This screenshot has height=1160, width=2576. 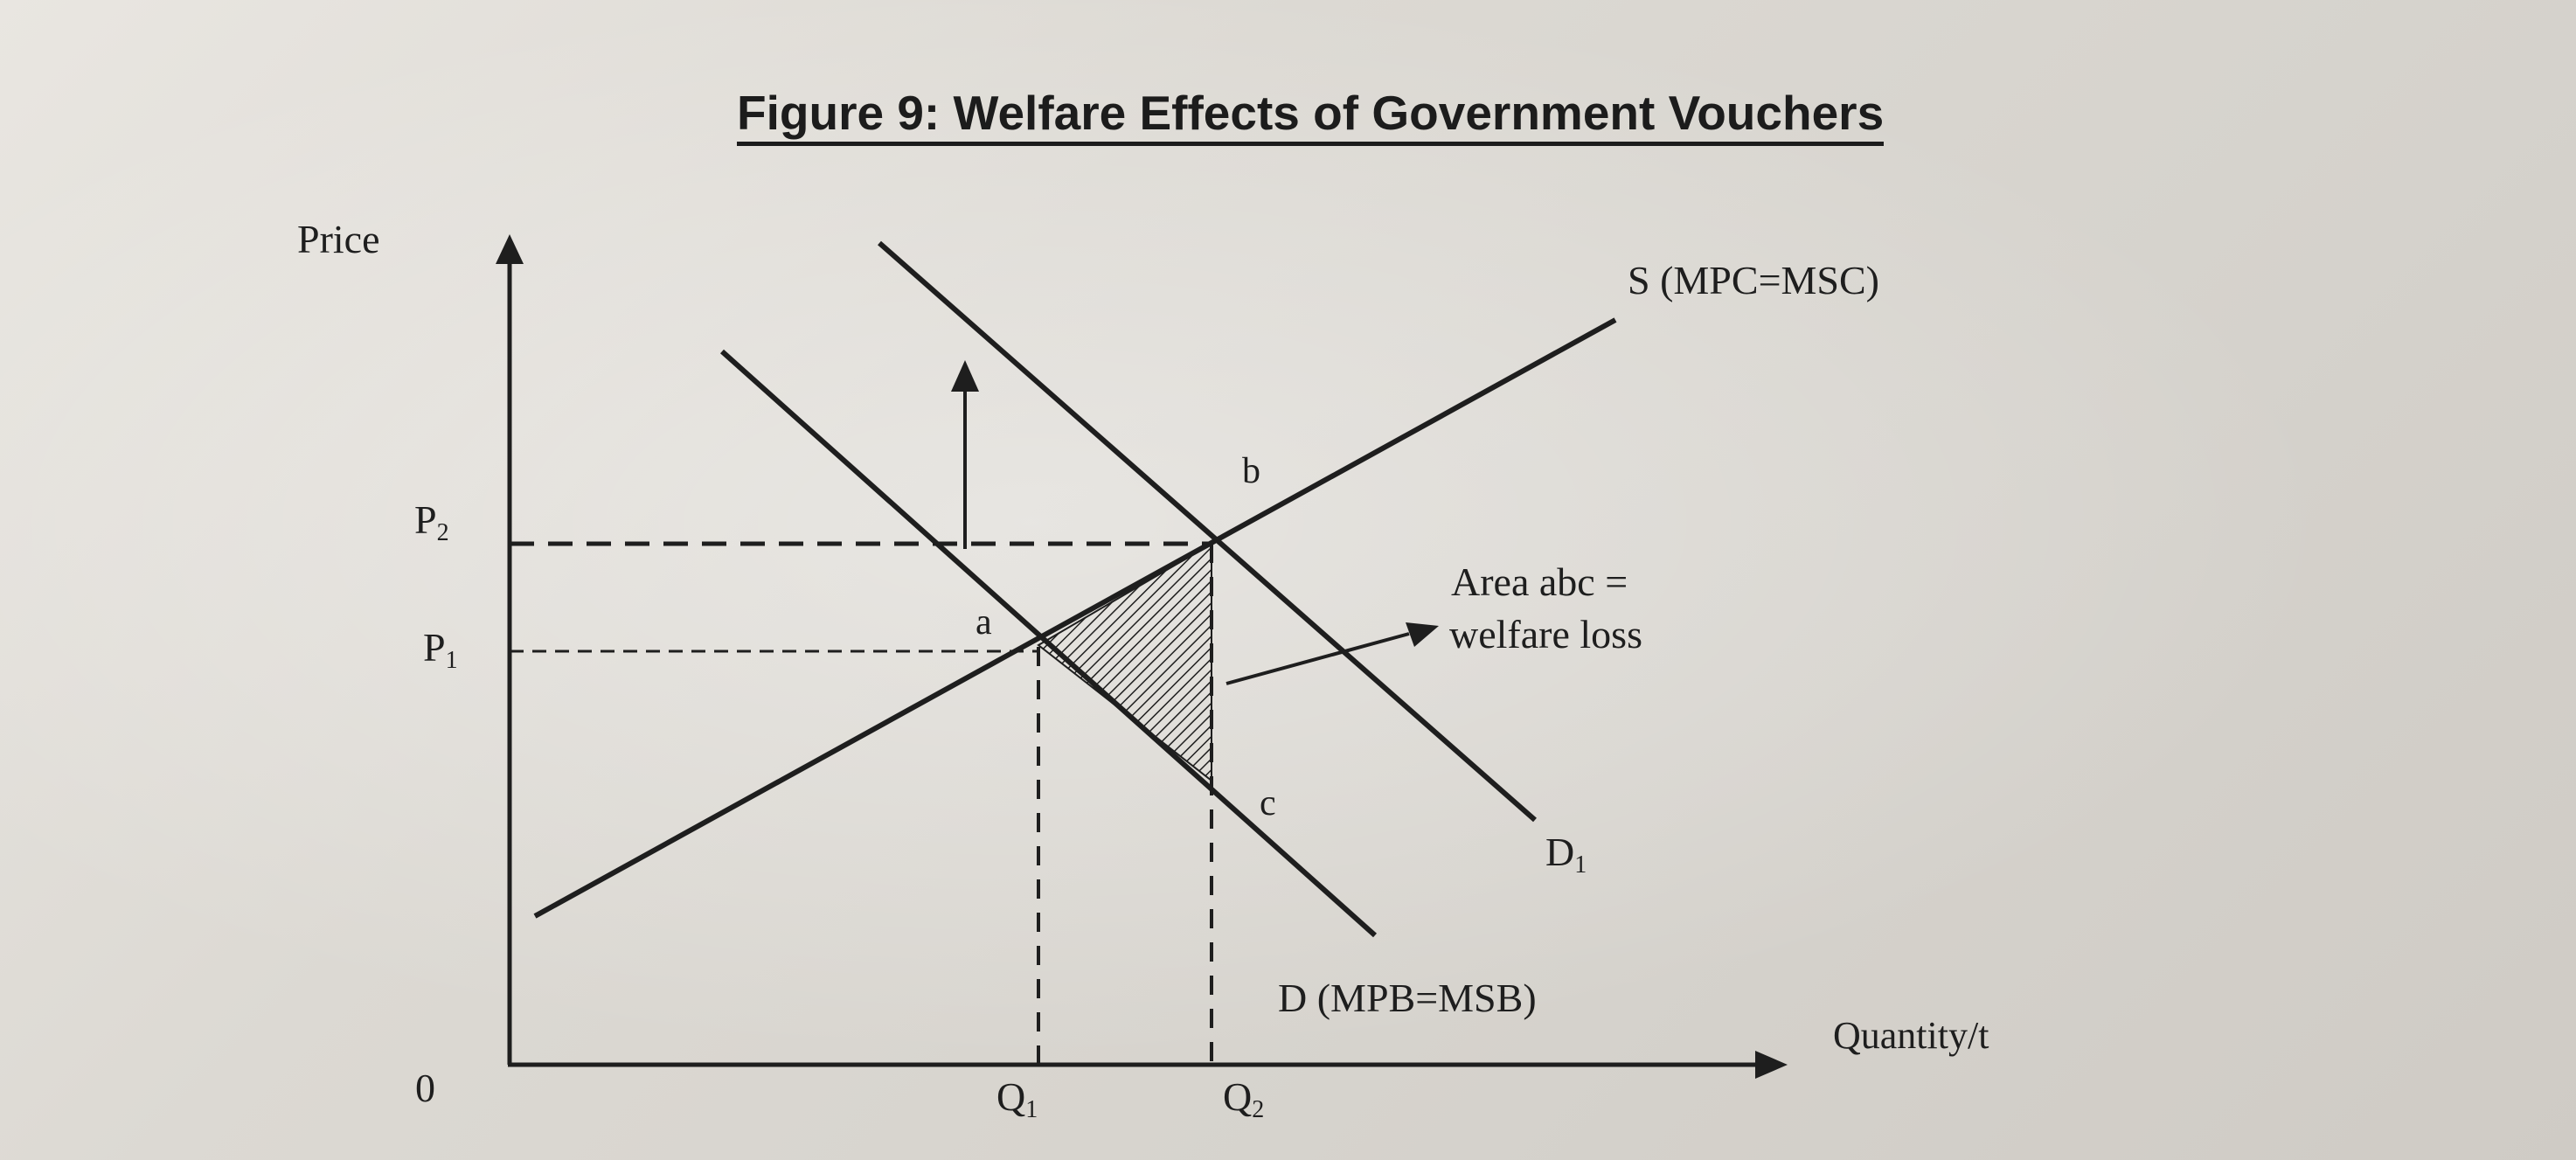 What do you see at coordinates (1244, 1098) in the screenshot?
I see `q2-label: Q2` at bounding box center [1244, 1098].